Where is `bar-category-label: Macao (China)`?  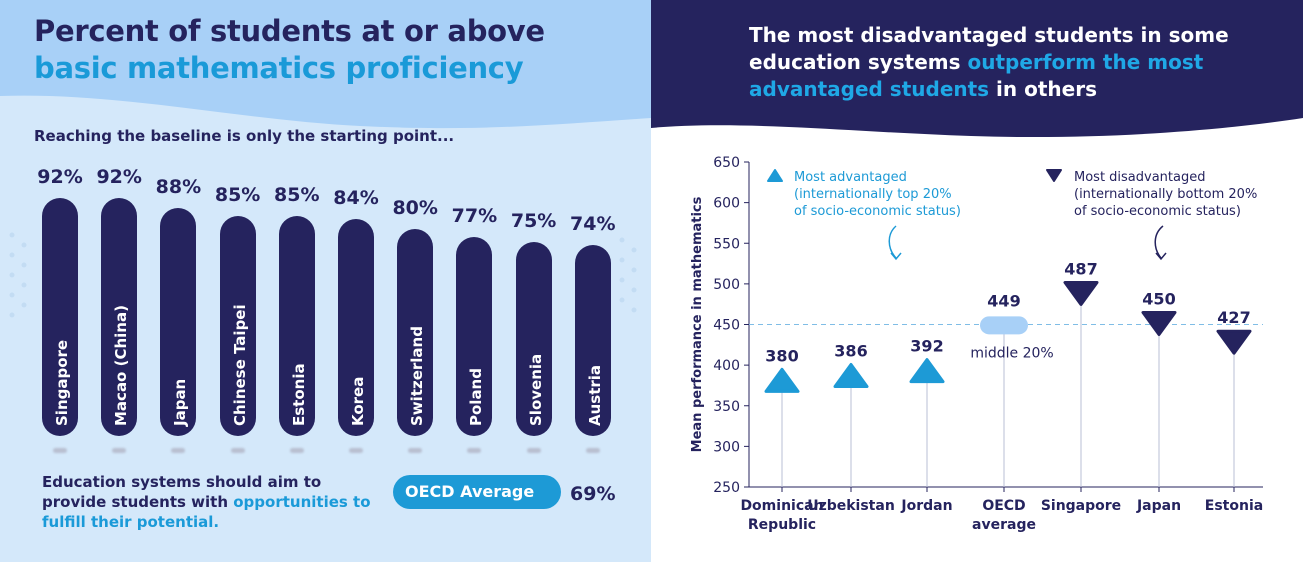 bar-category-label: Macao (China) is located at coordinates (121, 365).